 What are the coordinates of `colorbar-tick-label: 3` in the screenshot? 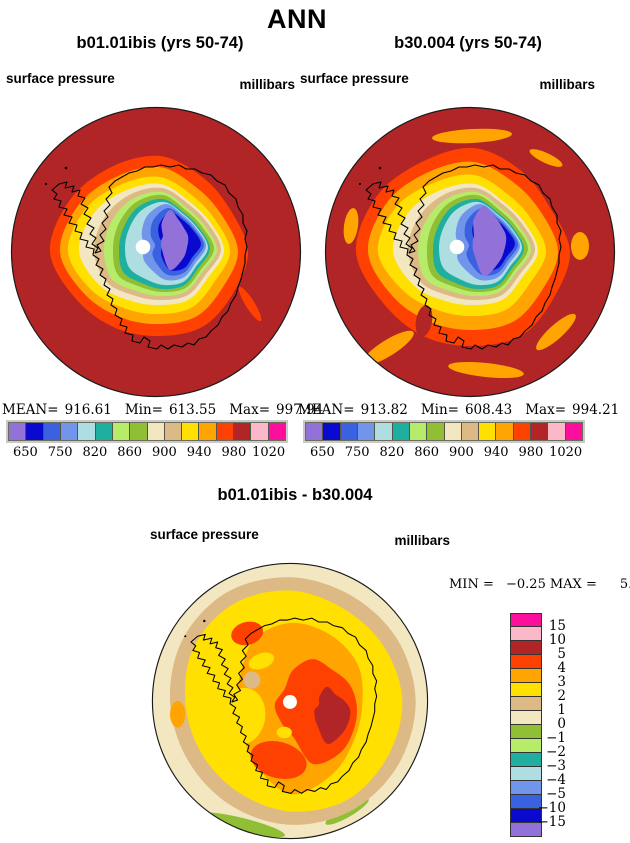 It's located at (561, 682).